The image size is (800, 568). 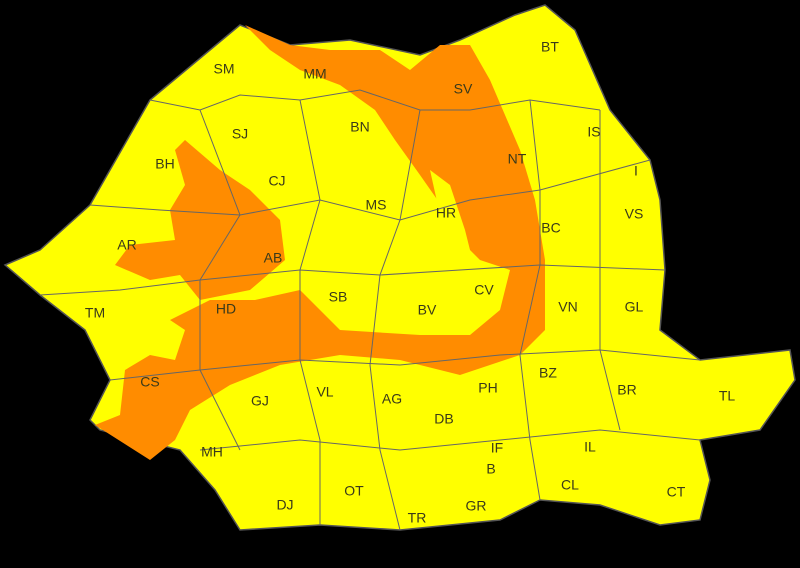 I want to click on county-label: AB, so click(x=273, y=258).